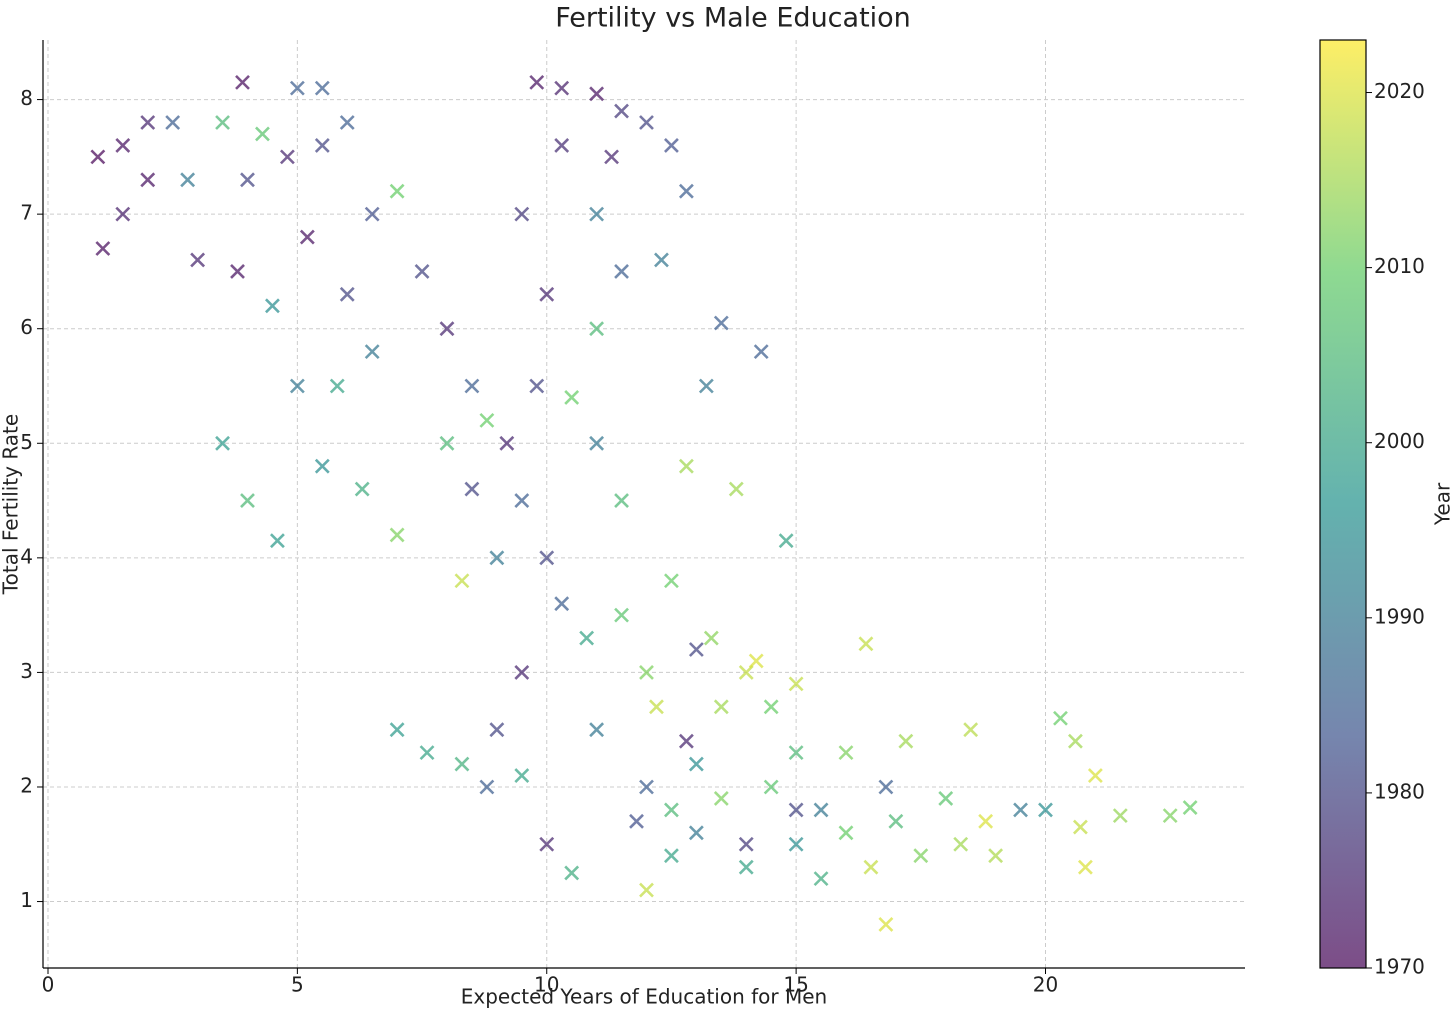  Describe the element at coordinates (795, 985) in the screenshot. I see `x-tick-label: 15` at that location.